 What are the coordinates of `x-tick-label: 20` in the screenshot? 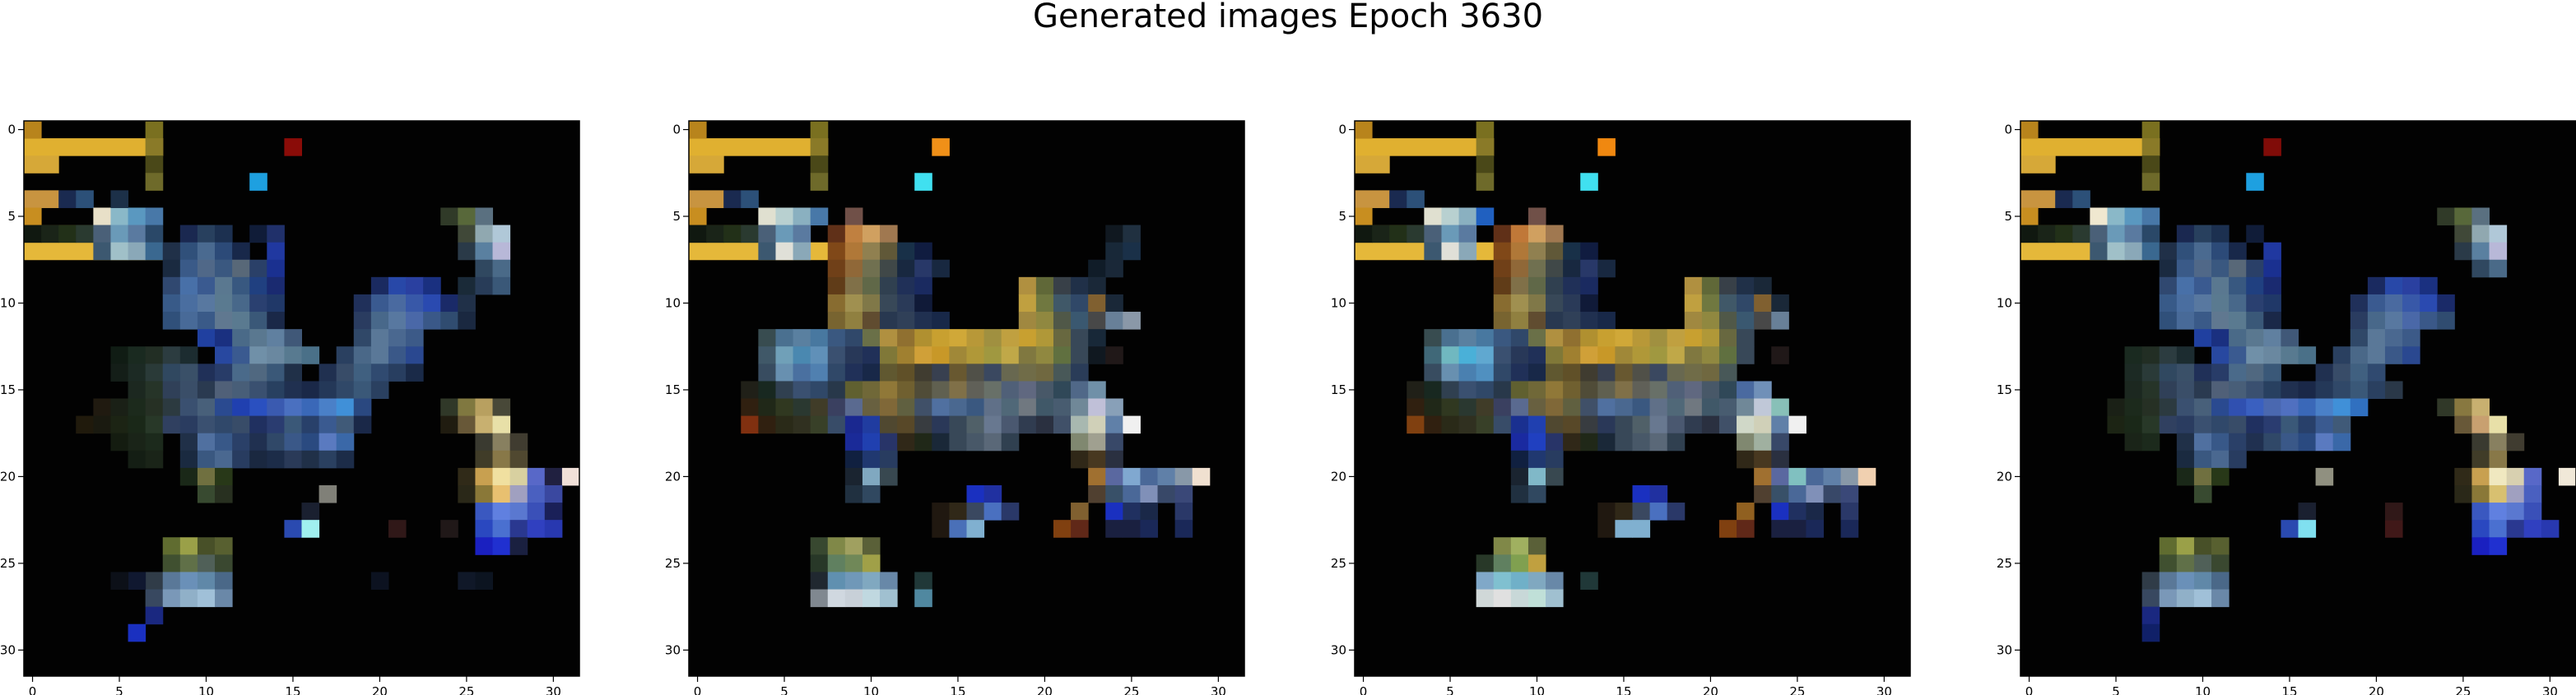 It's located at (2376, 689).